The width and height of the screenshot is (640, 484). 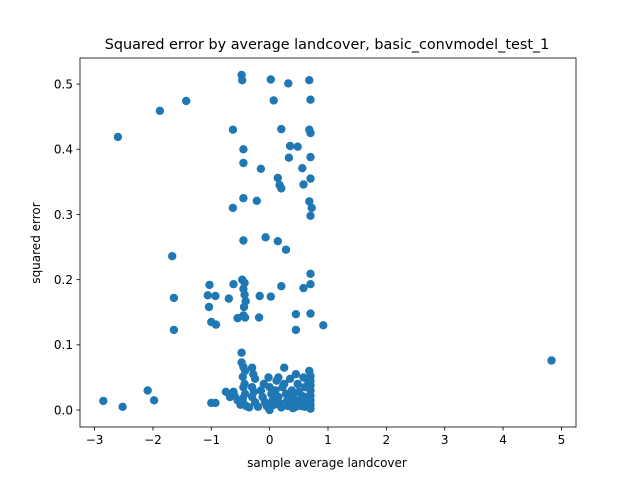 I want to click on x-tick-label: −1, so click(x=211, y=440).